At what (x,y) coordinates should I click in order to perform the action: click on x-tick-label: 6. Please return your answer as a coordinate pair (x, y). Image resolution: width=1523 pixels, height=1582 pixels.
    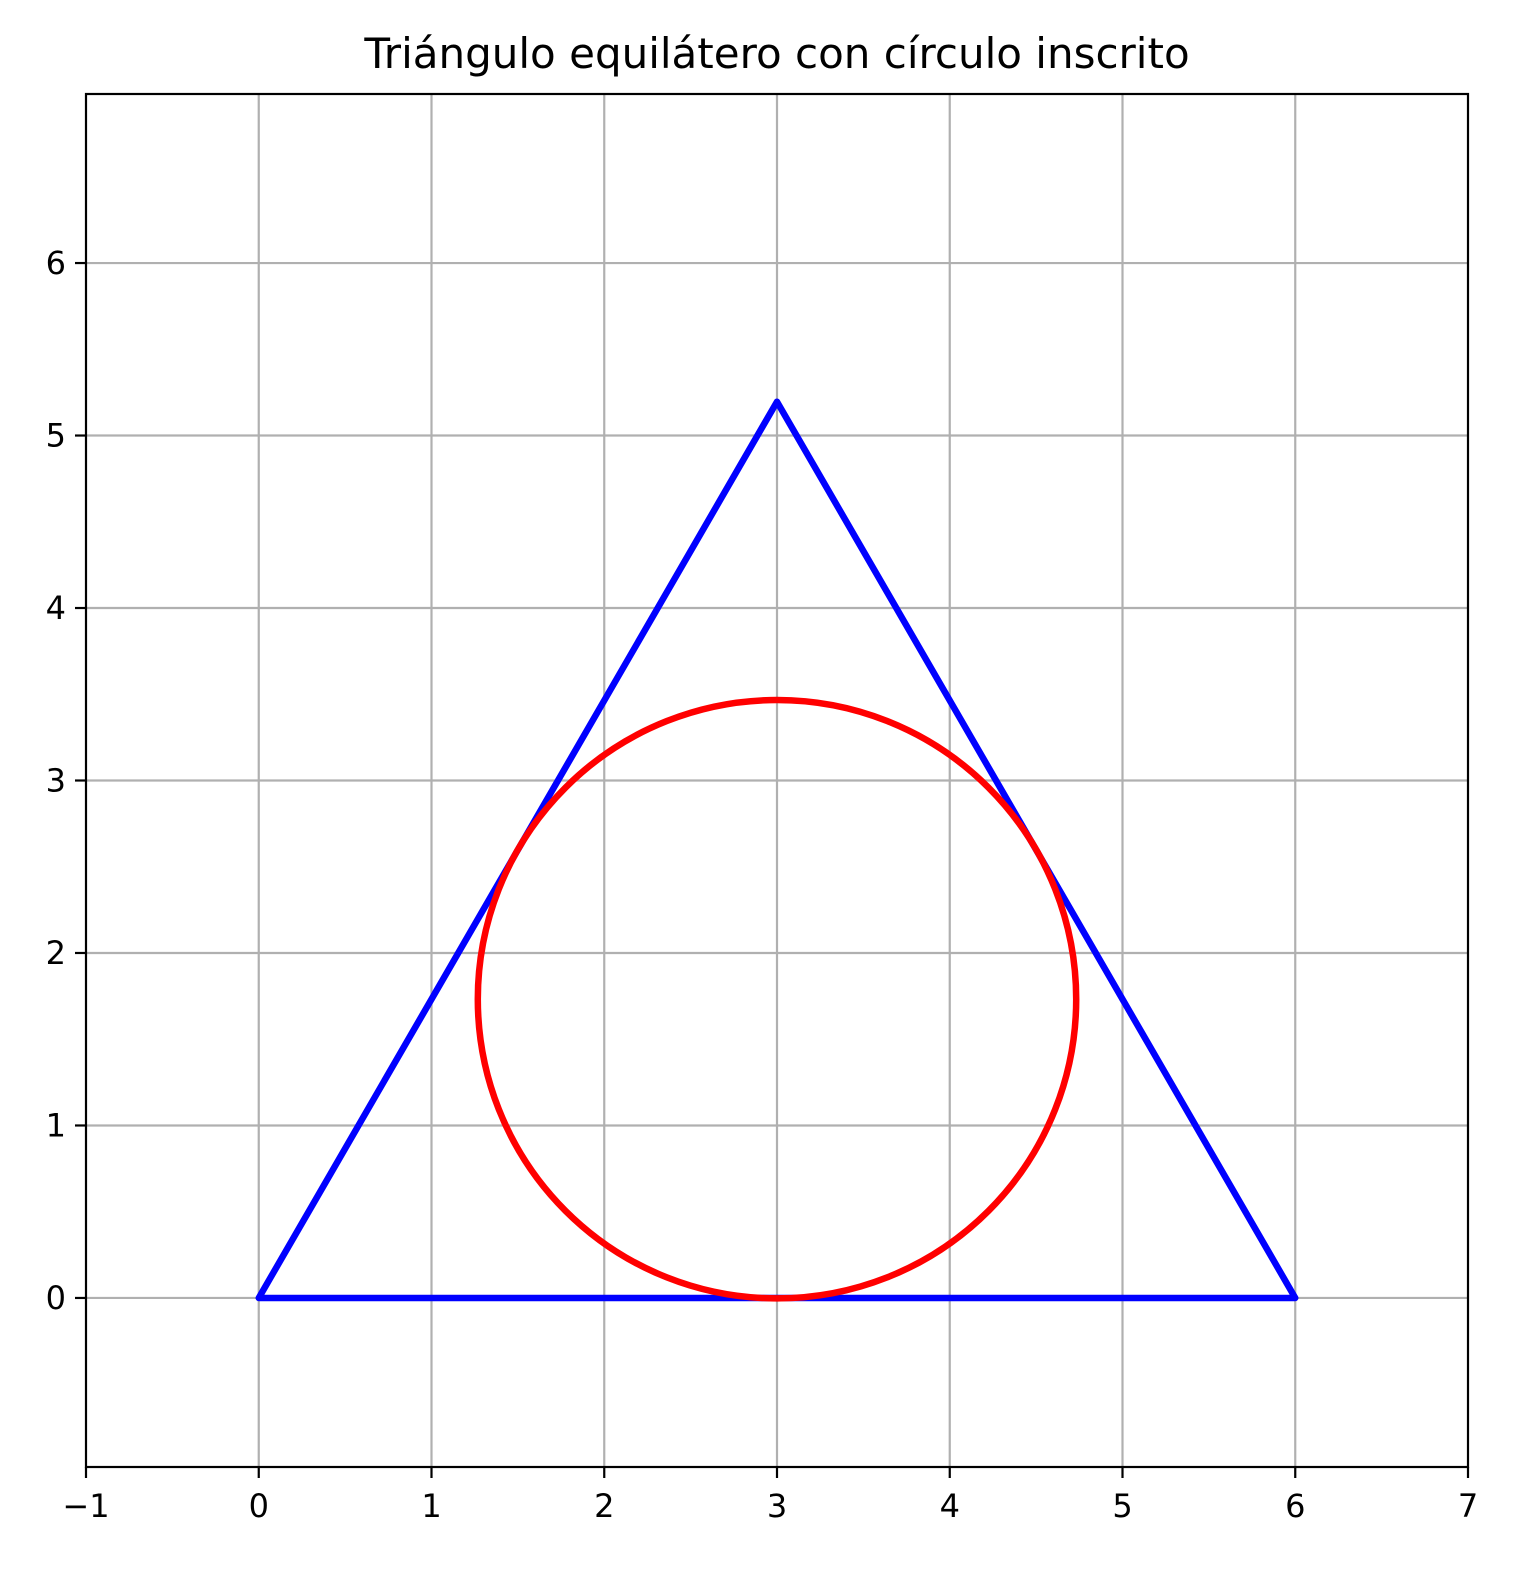
    Looking at the image, I should click on (1295, 1506).